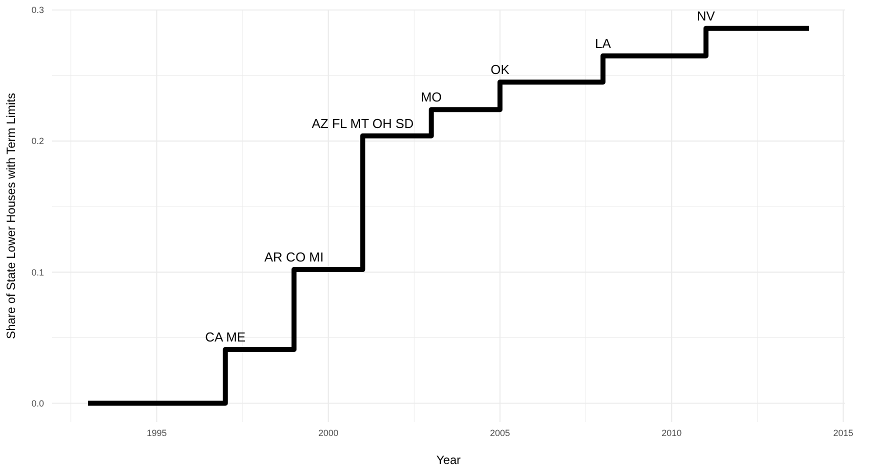  What do you see at coordinates (363, 123) in the screenshot?
I see `annotation: AZ FL MT OH SD` at bounding box center [363, 123].